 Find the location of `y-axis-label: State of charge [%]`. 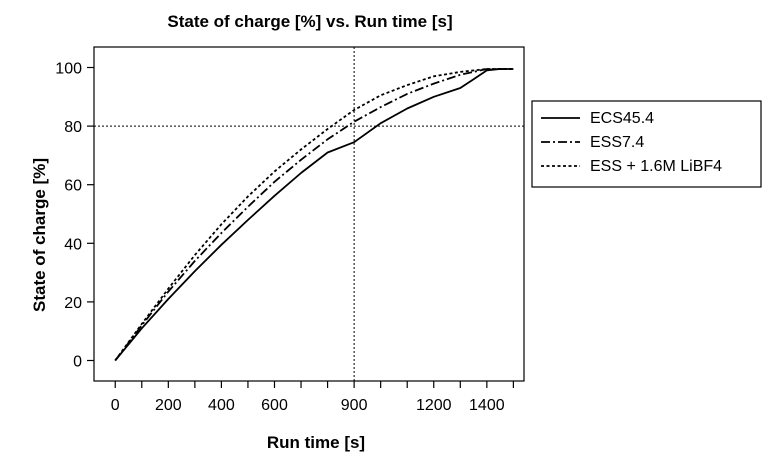

y-axis-label: State of charge [%] is located at coordinates (39, 235).